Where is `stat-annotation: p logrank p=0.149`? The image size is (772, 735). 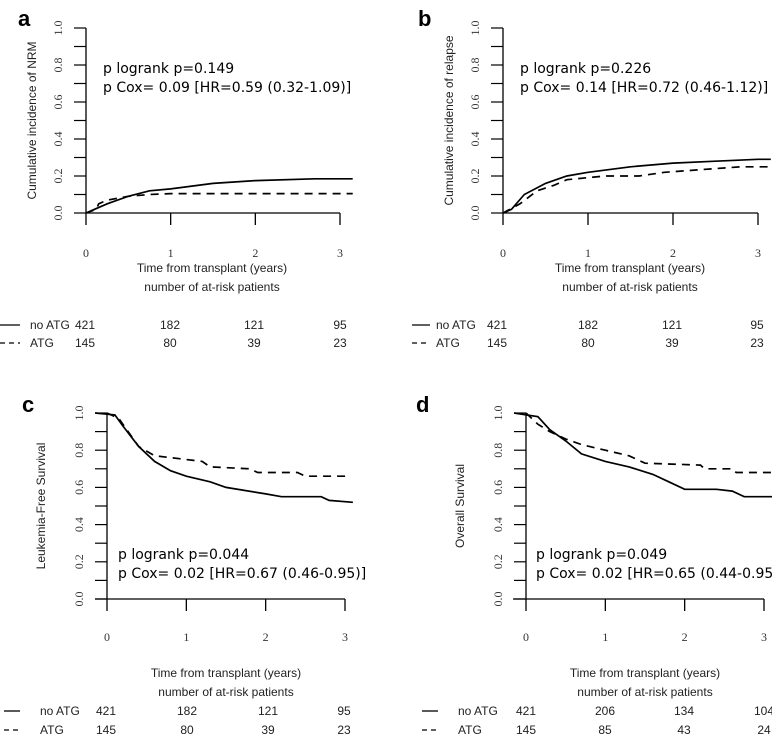 stat-annotation: p logrank p=0.149 is located at coordinates (168, 69).